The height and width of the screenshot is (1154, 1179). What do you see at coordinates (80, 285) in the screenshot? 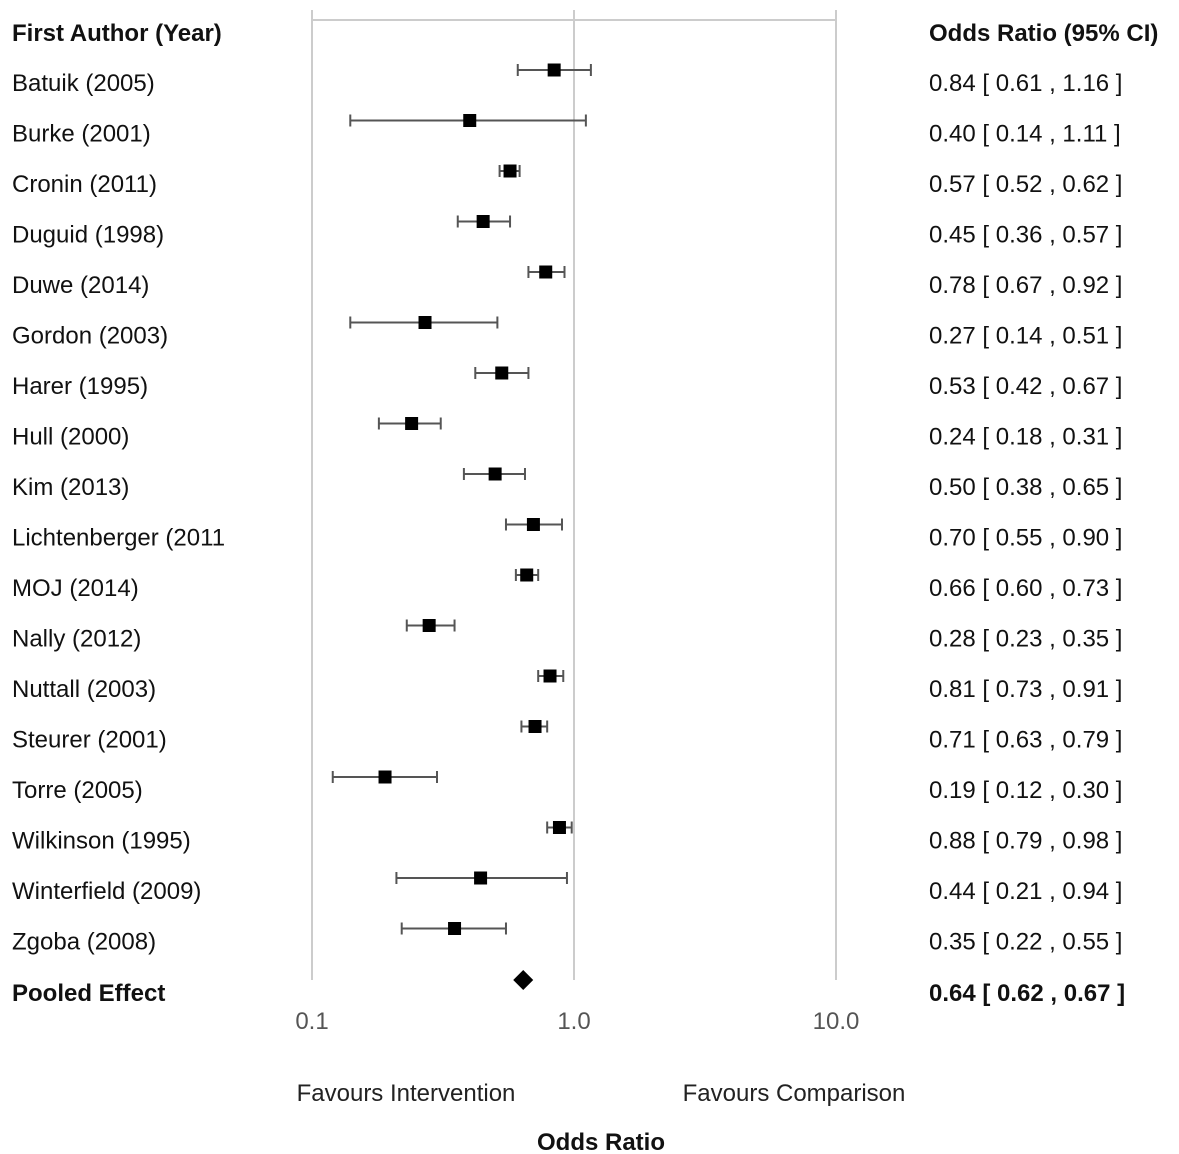
I see `study-label: Duwe (2014)` at bounding box center [80, 285].